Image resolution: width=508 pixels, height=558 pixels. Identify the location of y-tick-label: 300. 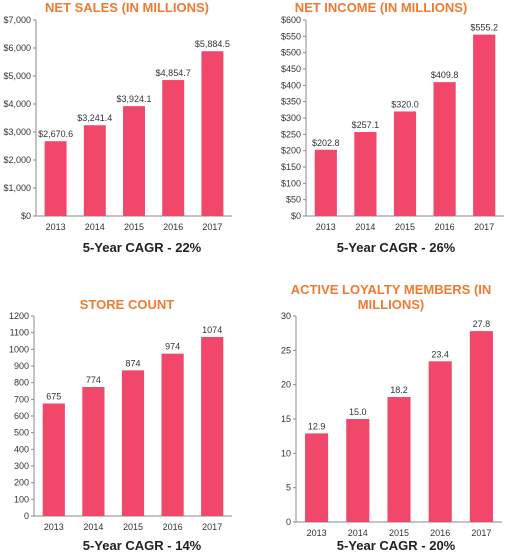
(21, 466).